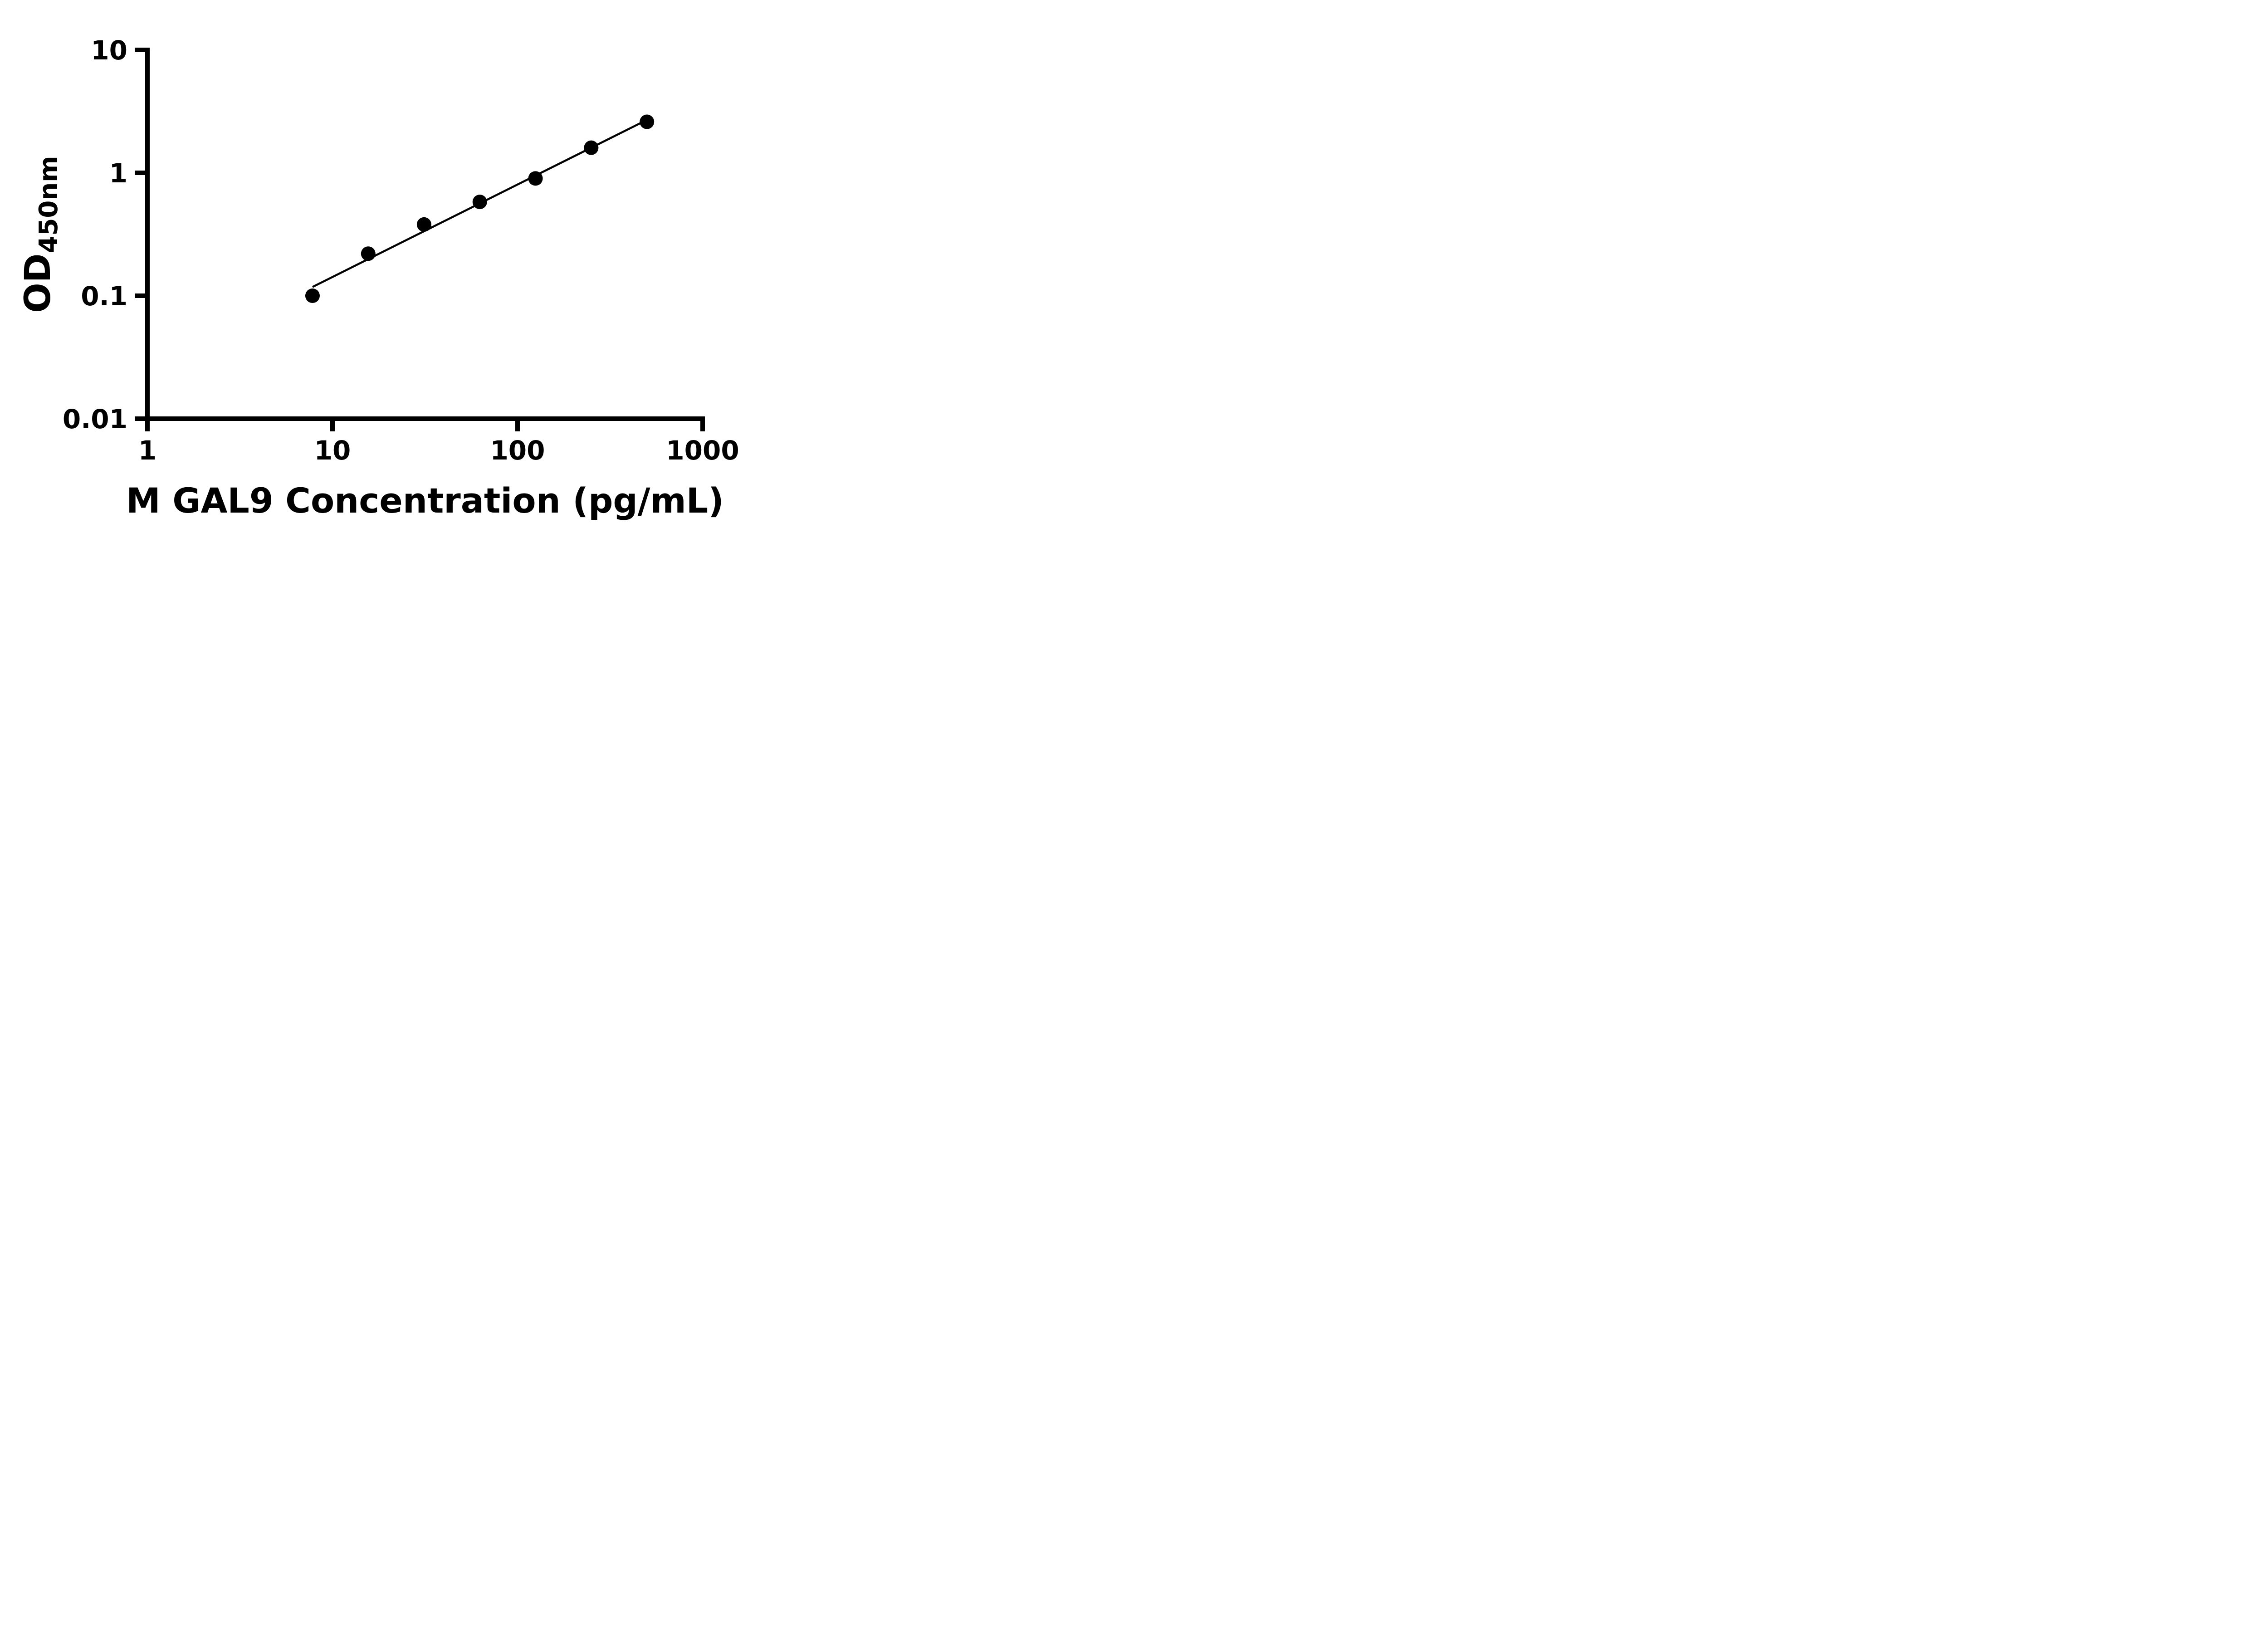 Image resolution: width=2268 pixels, height=1633 pixels. What do you see at coordinates (425, 234) in the screenshot?
I see `axes-spine` at bounding box center [425, 234].